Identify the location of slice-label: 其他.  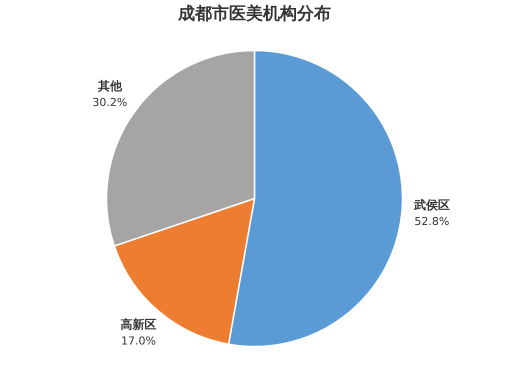
(109, 85).